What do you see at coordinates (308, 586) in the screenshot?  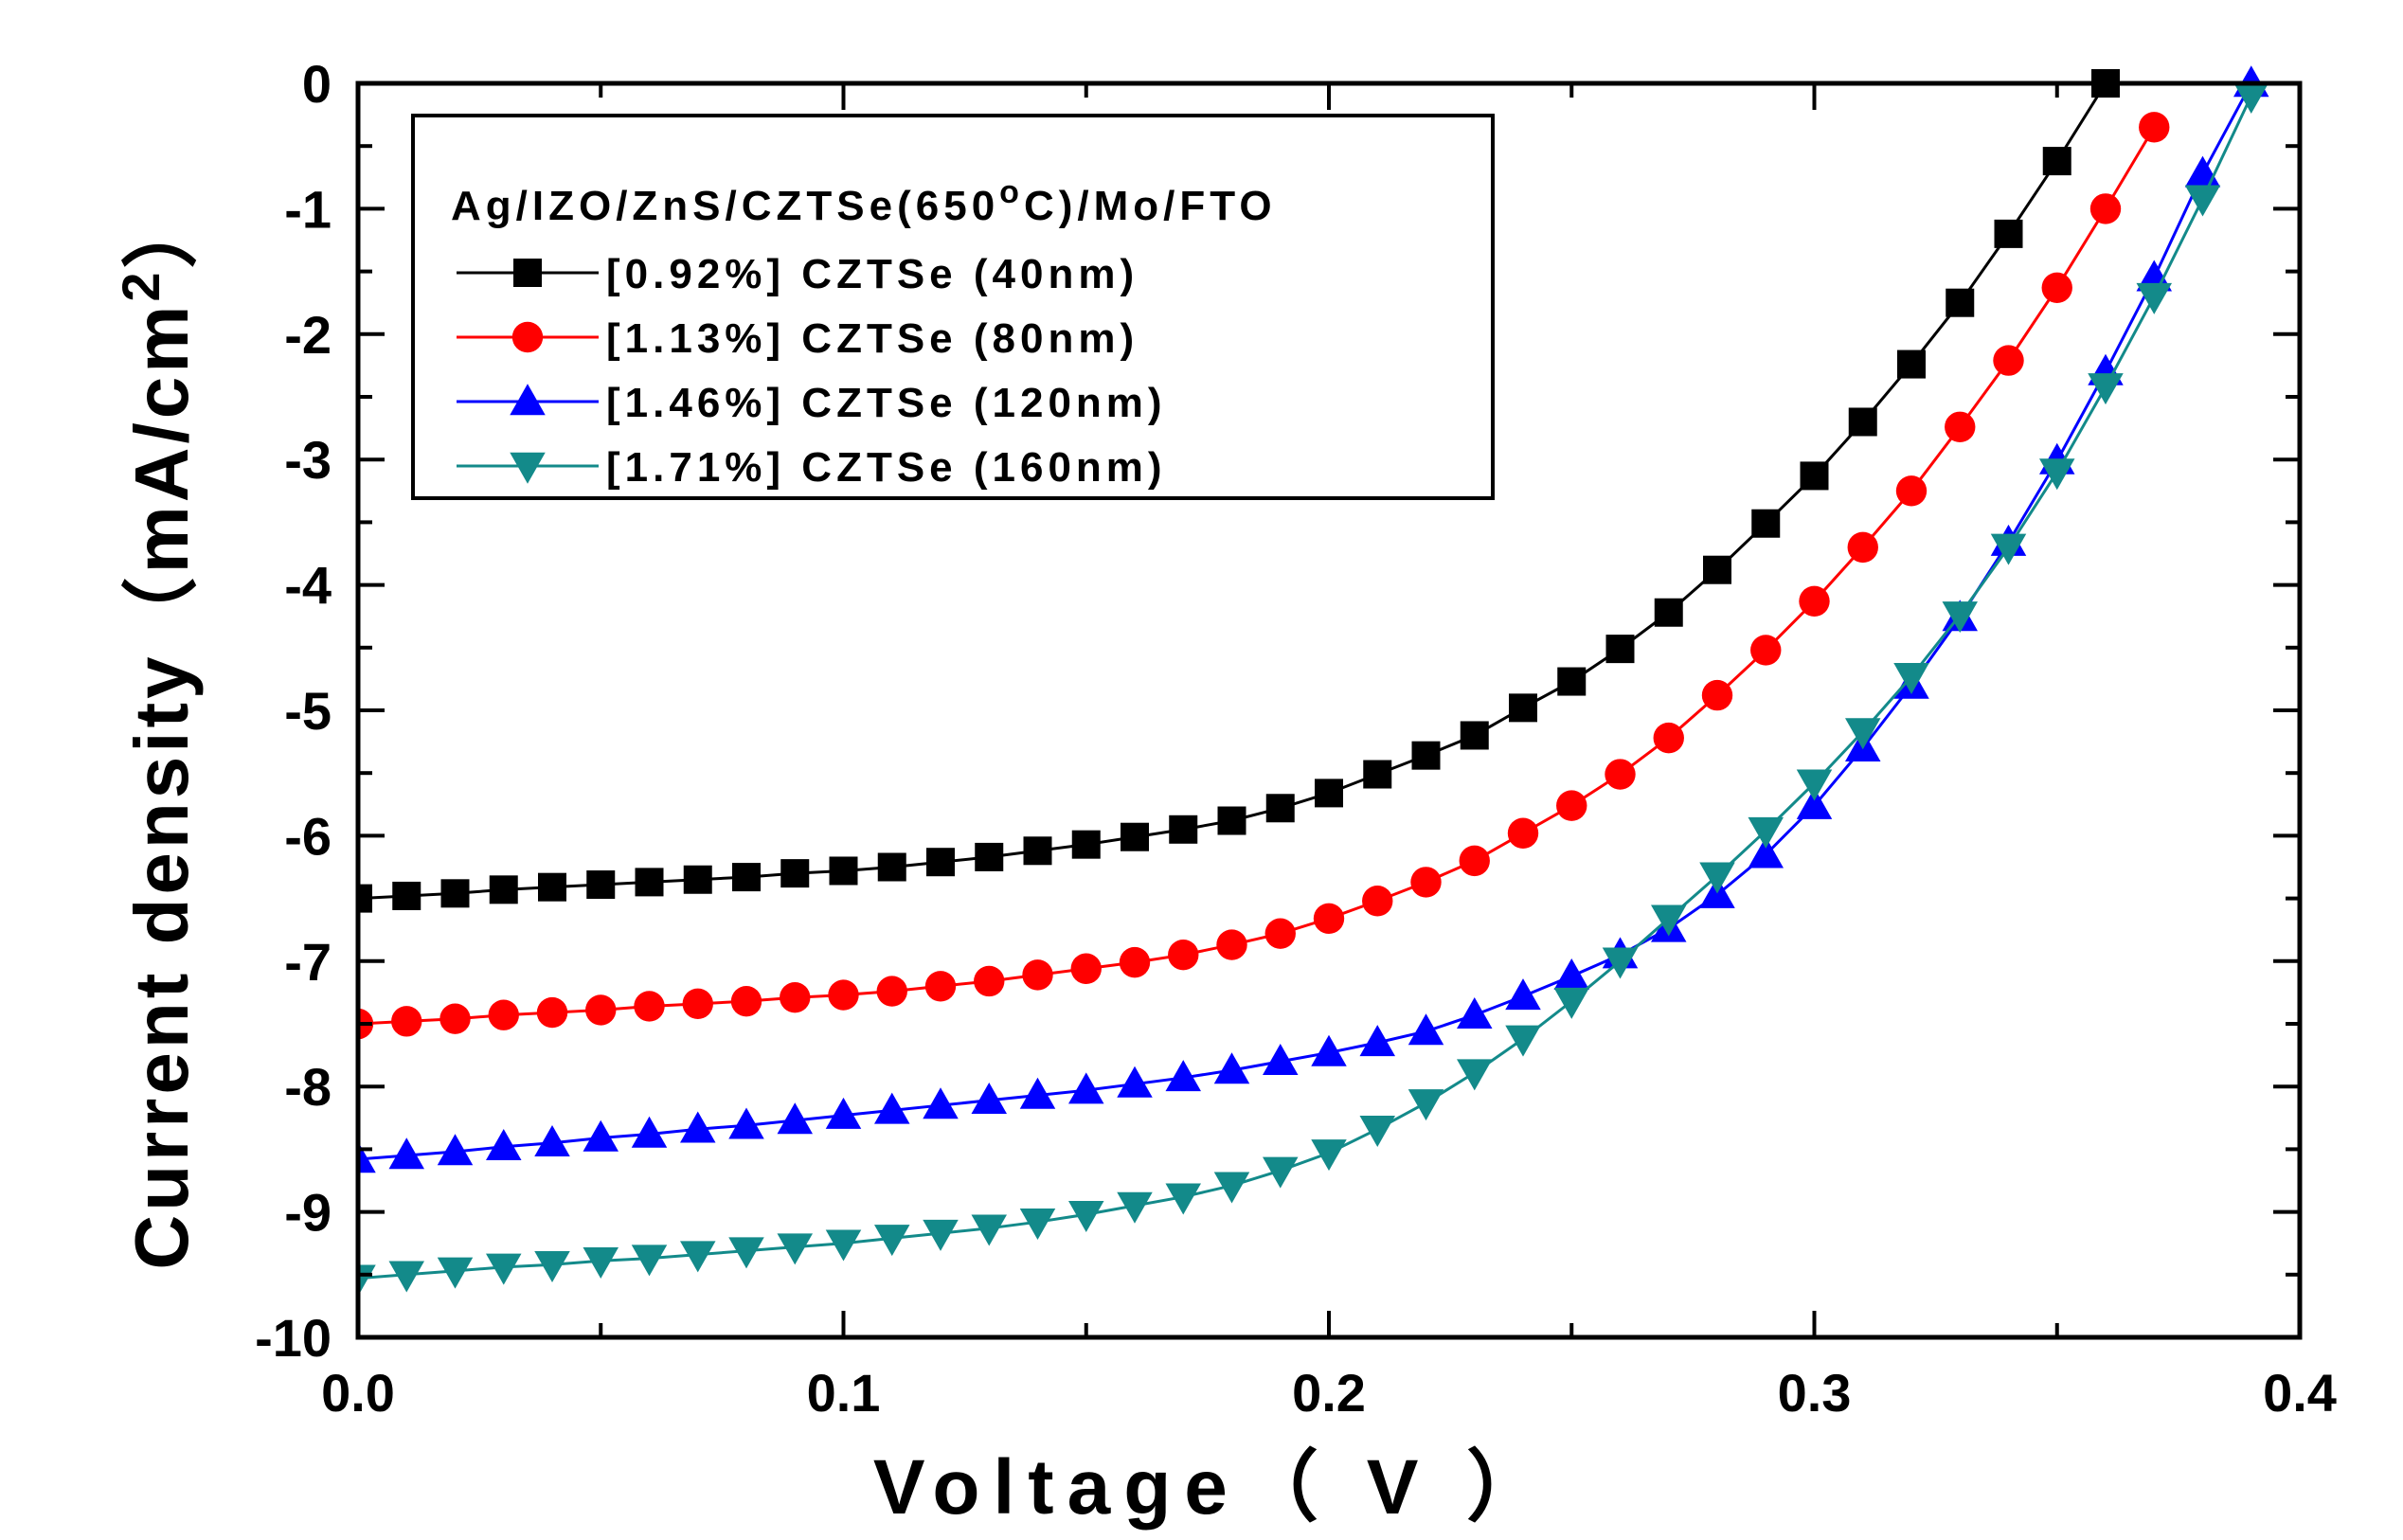 I see `y-tick-label: -4` at bounding box center [308, 586].